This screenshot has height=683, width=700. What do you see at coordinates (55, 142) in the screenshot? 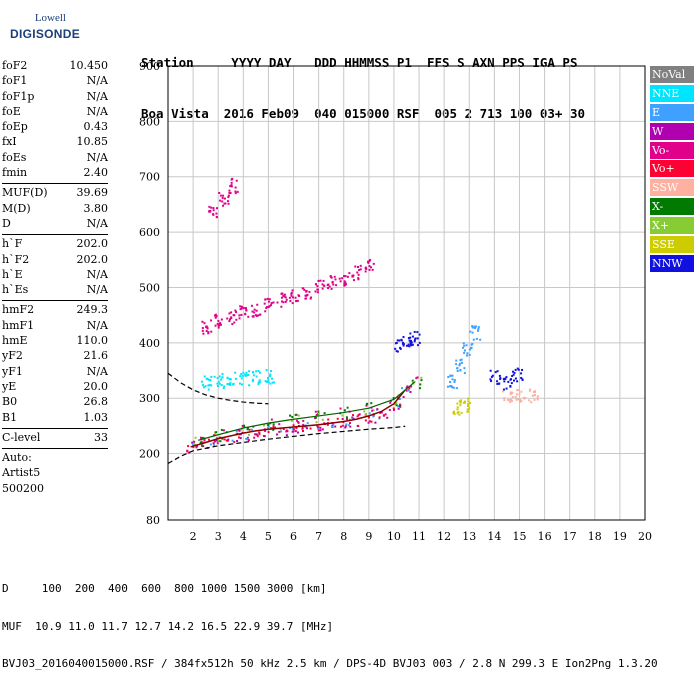
I see `param-row: fxI 10.85` at bounding box center [55, 142].